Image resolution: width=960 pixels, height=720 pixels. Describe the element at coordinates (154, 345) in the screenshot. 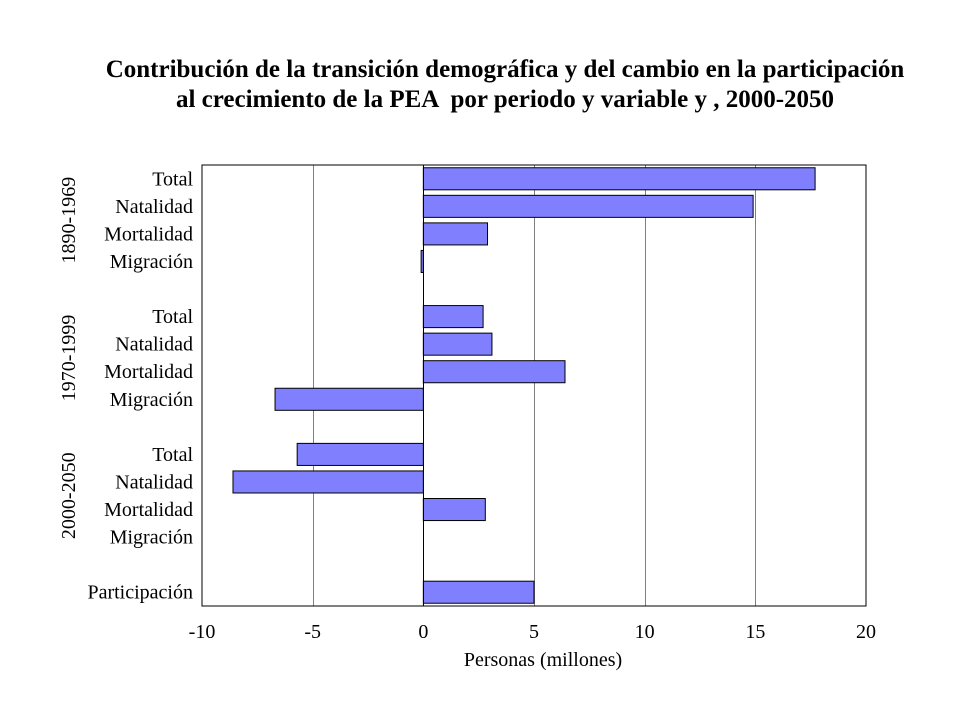

I see `category-label-1970-1999-natalidad: Natalidad` at that location.